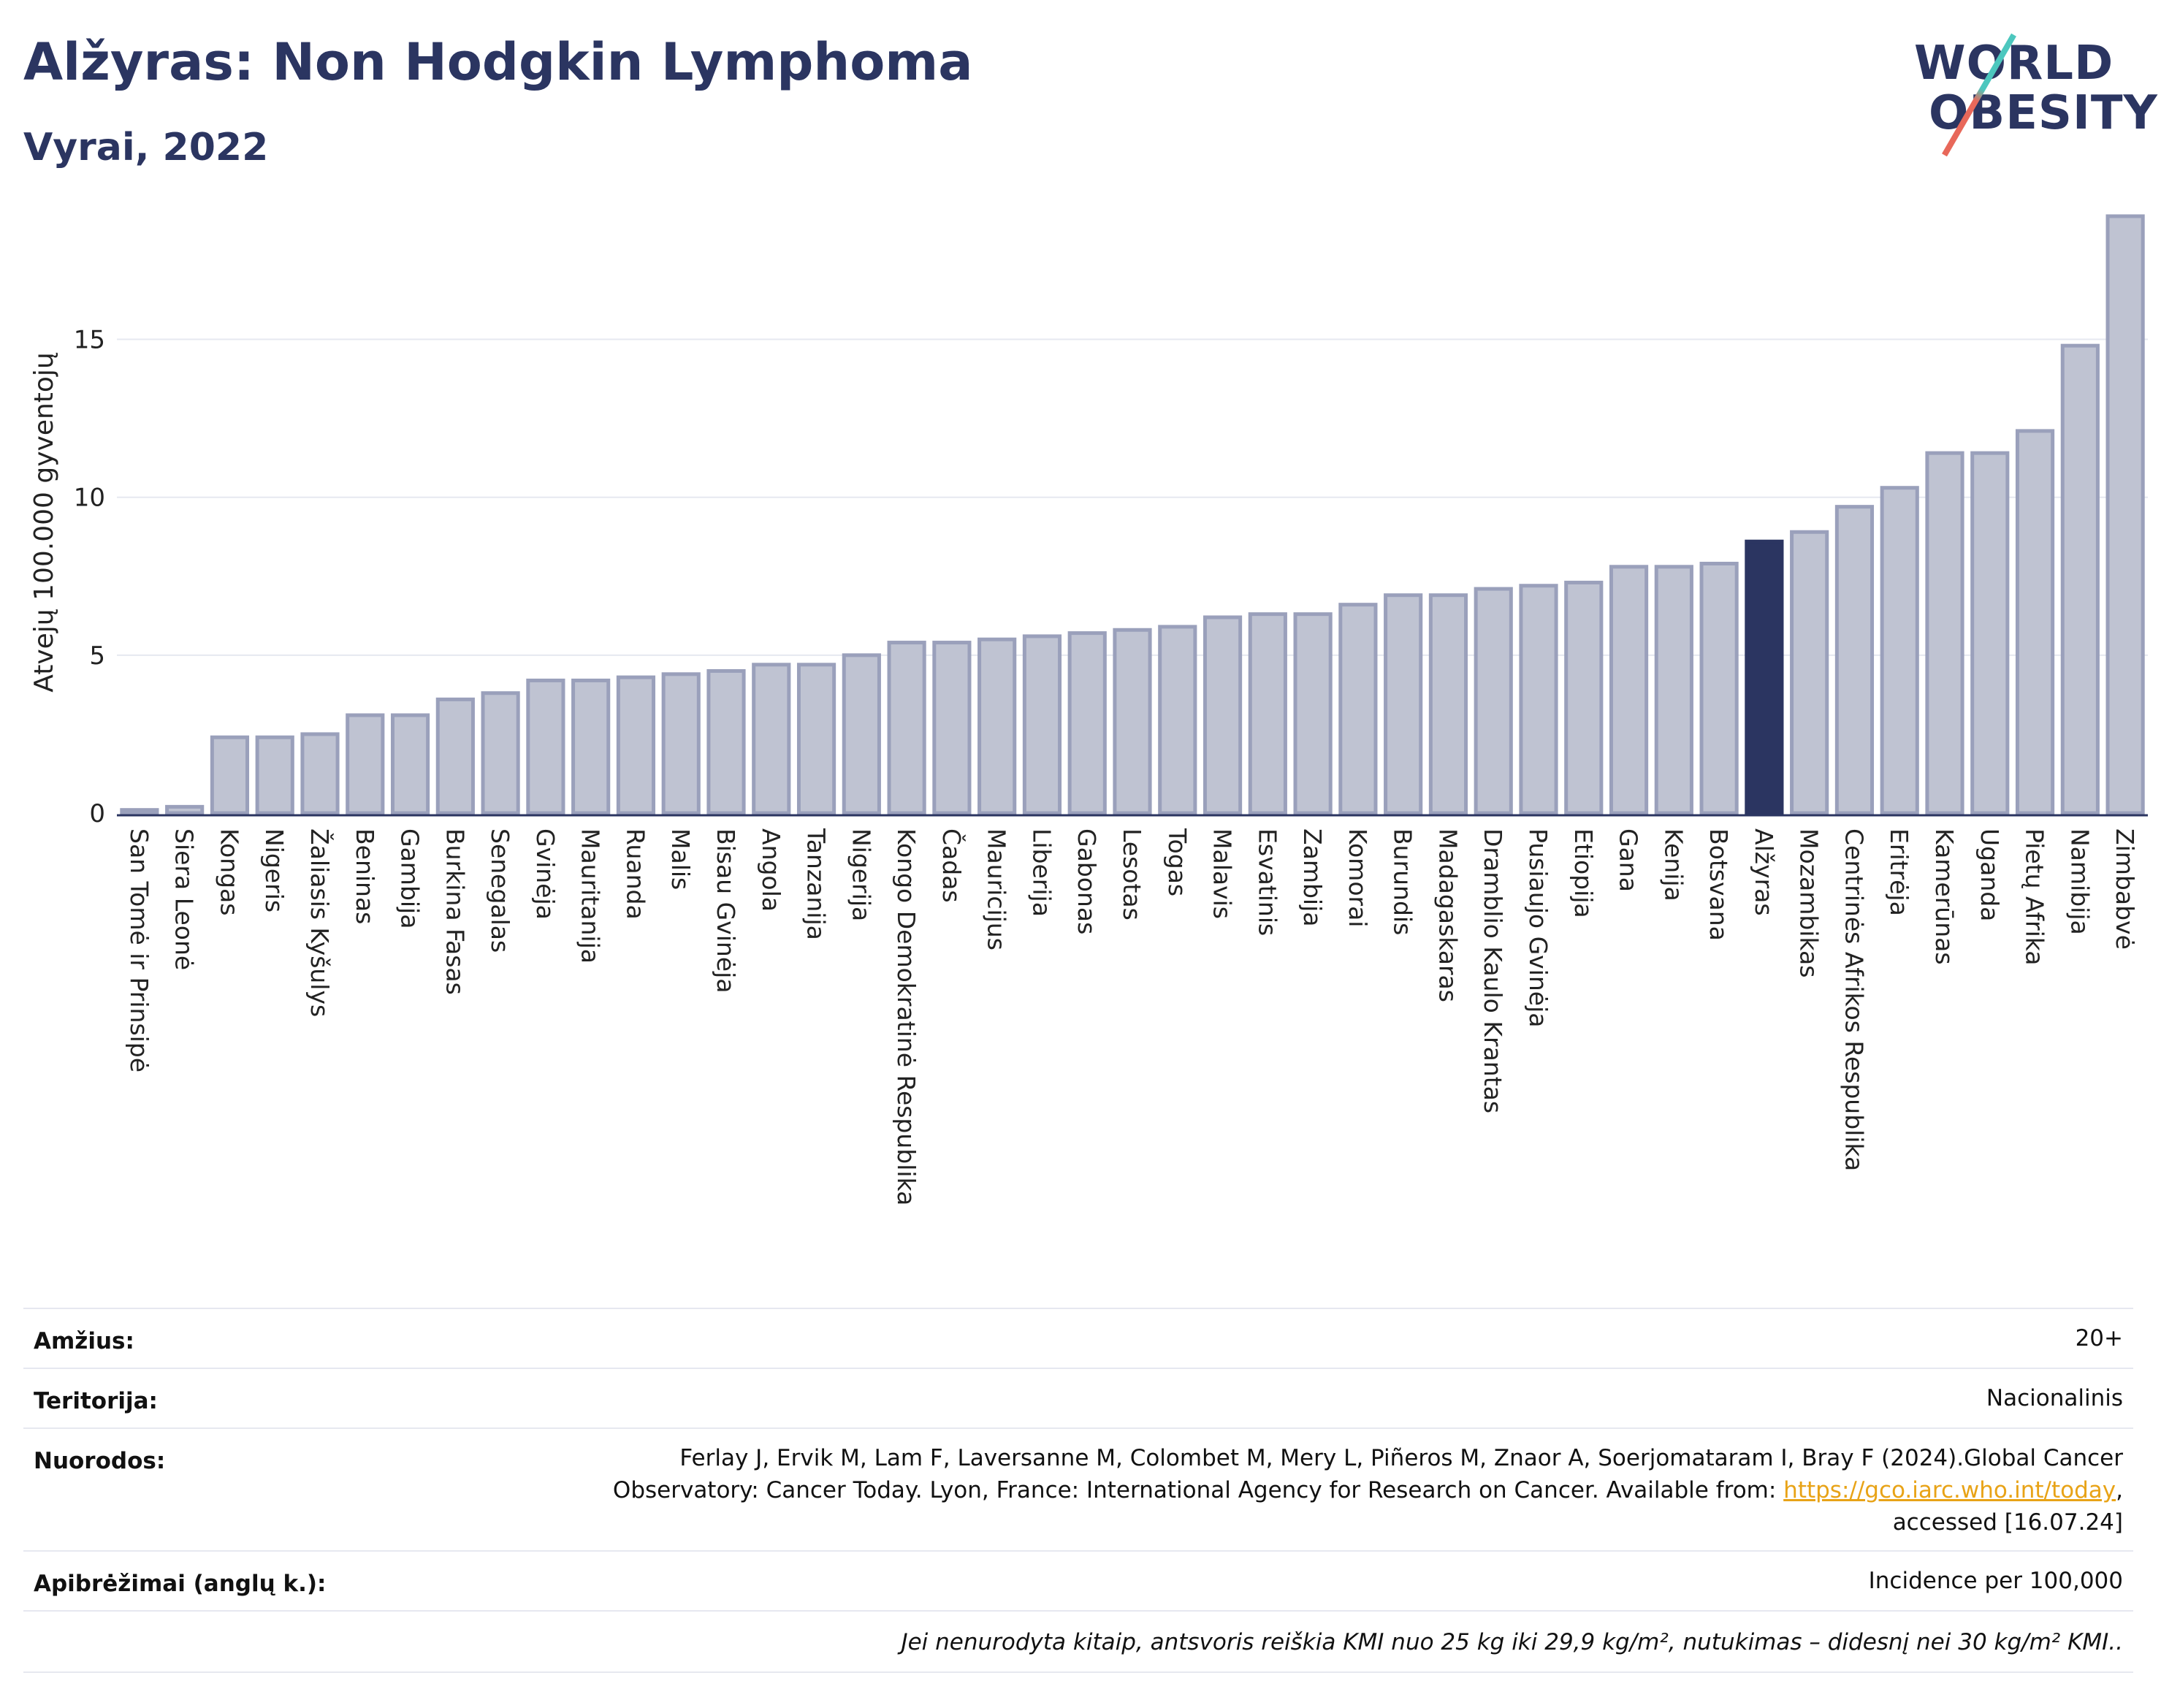  I want to click on x-tick-label: Etiopija, so click(1584, 873).